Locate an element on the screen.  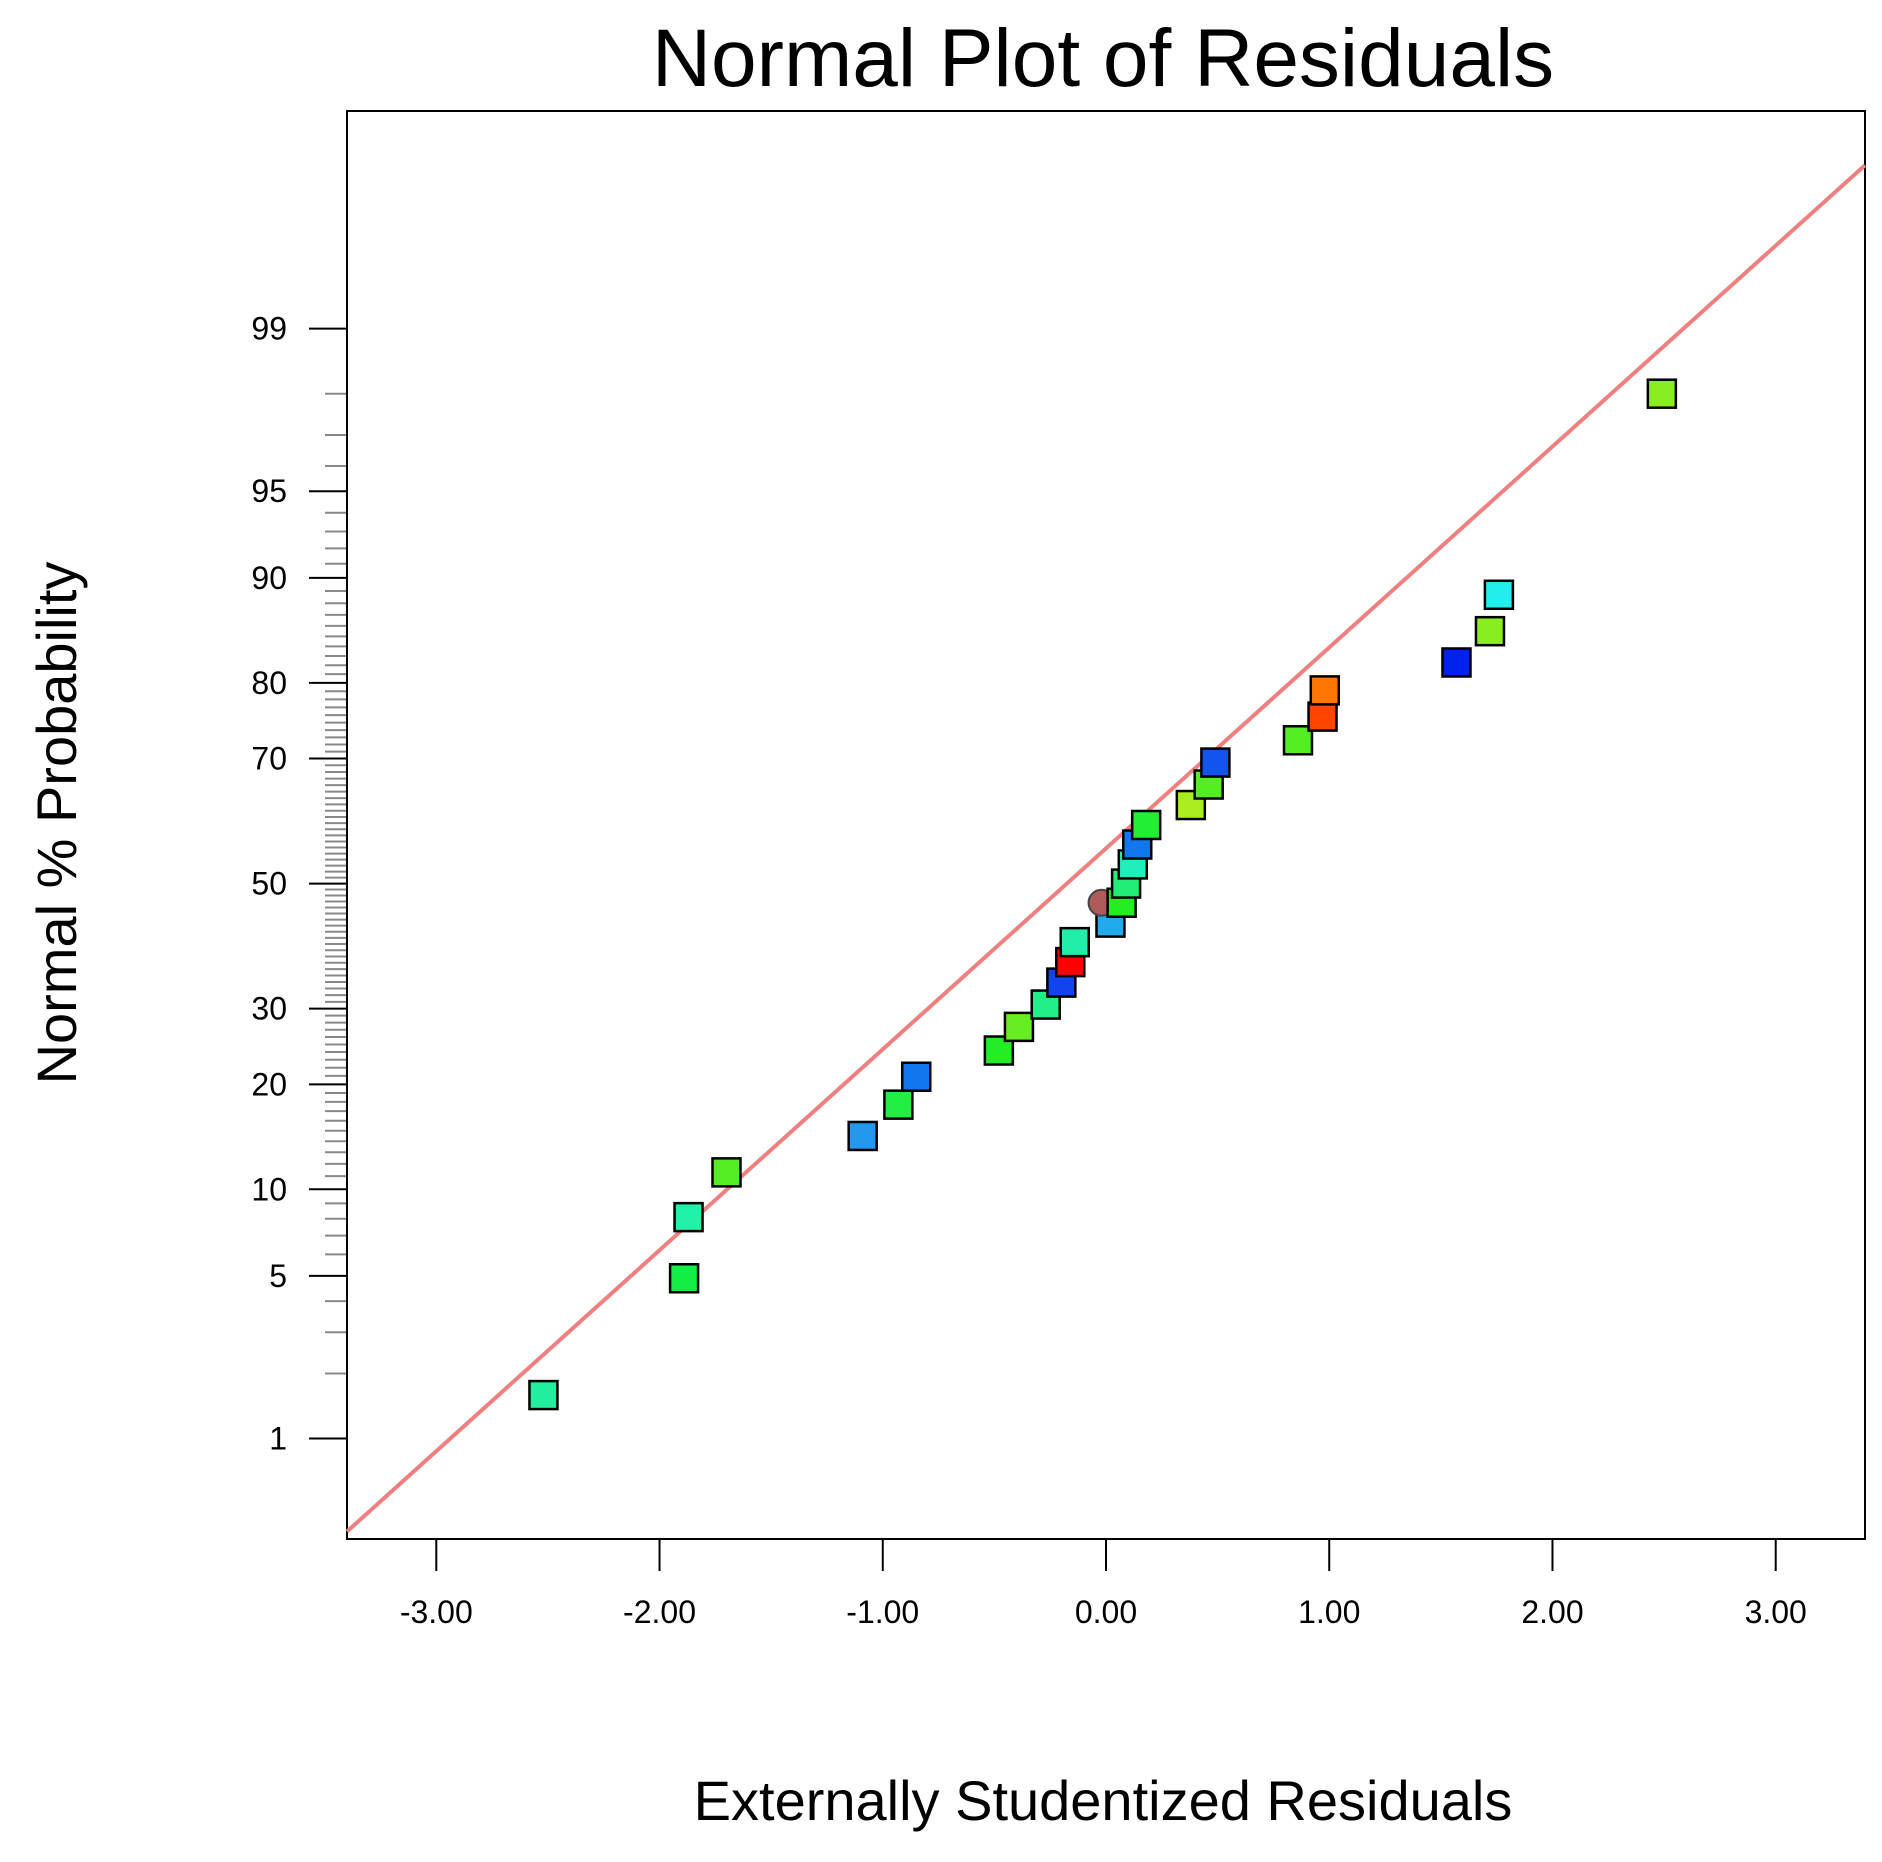
chart-title: Normal Plot of Residuals is located at coordinates (1103, 58).